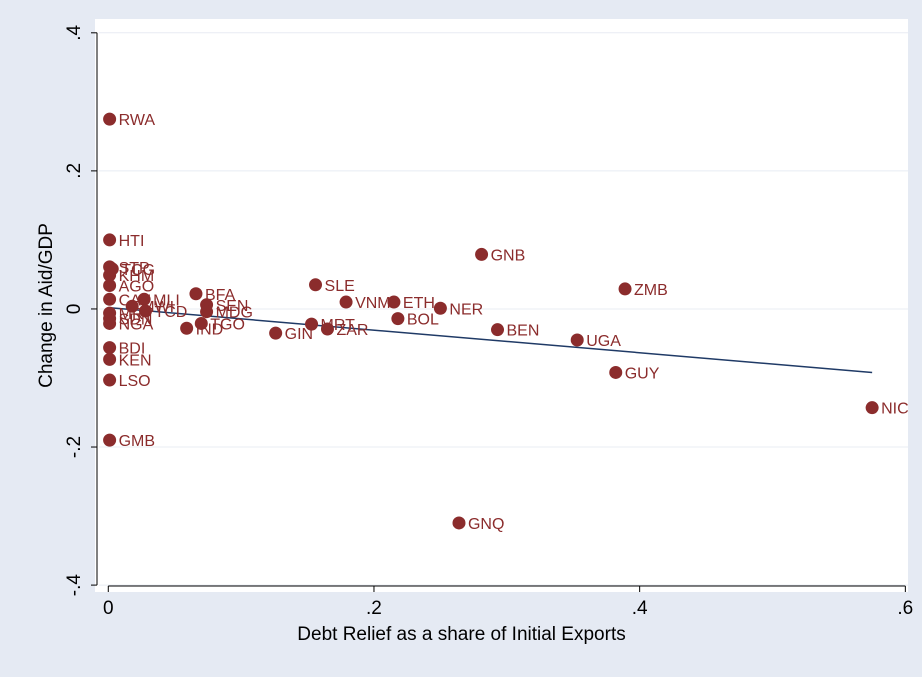 This screenshot has width=922, height=682. What do you see at coordinates (220, 295) in the screenshot?
I see `point-label: BFA` at bounding box center [220, 295].